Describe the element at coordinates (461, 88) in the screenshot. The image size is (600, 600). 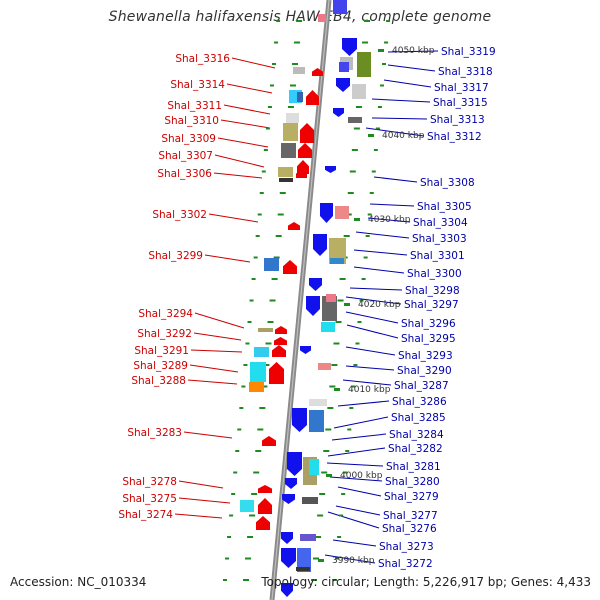
I see `gene-label-shal-3317: Shal_3317` at that location.